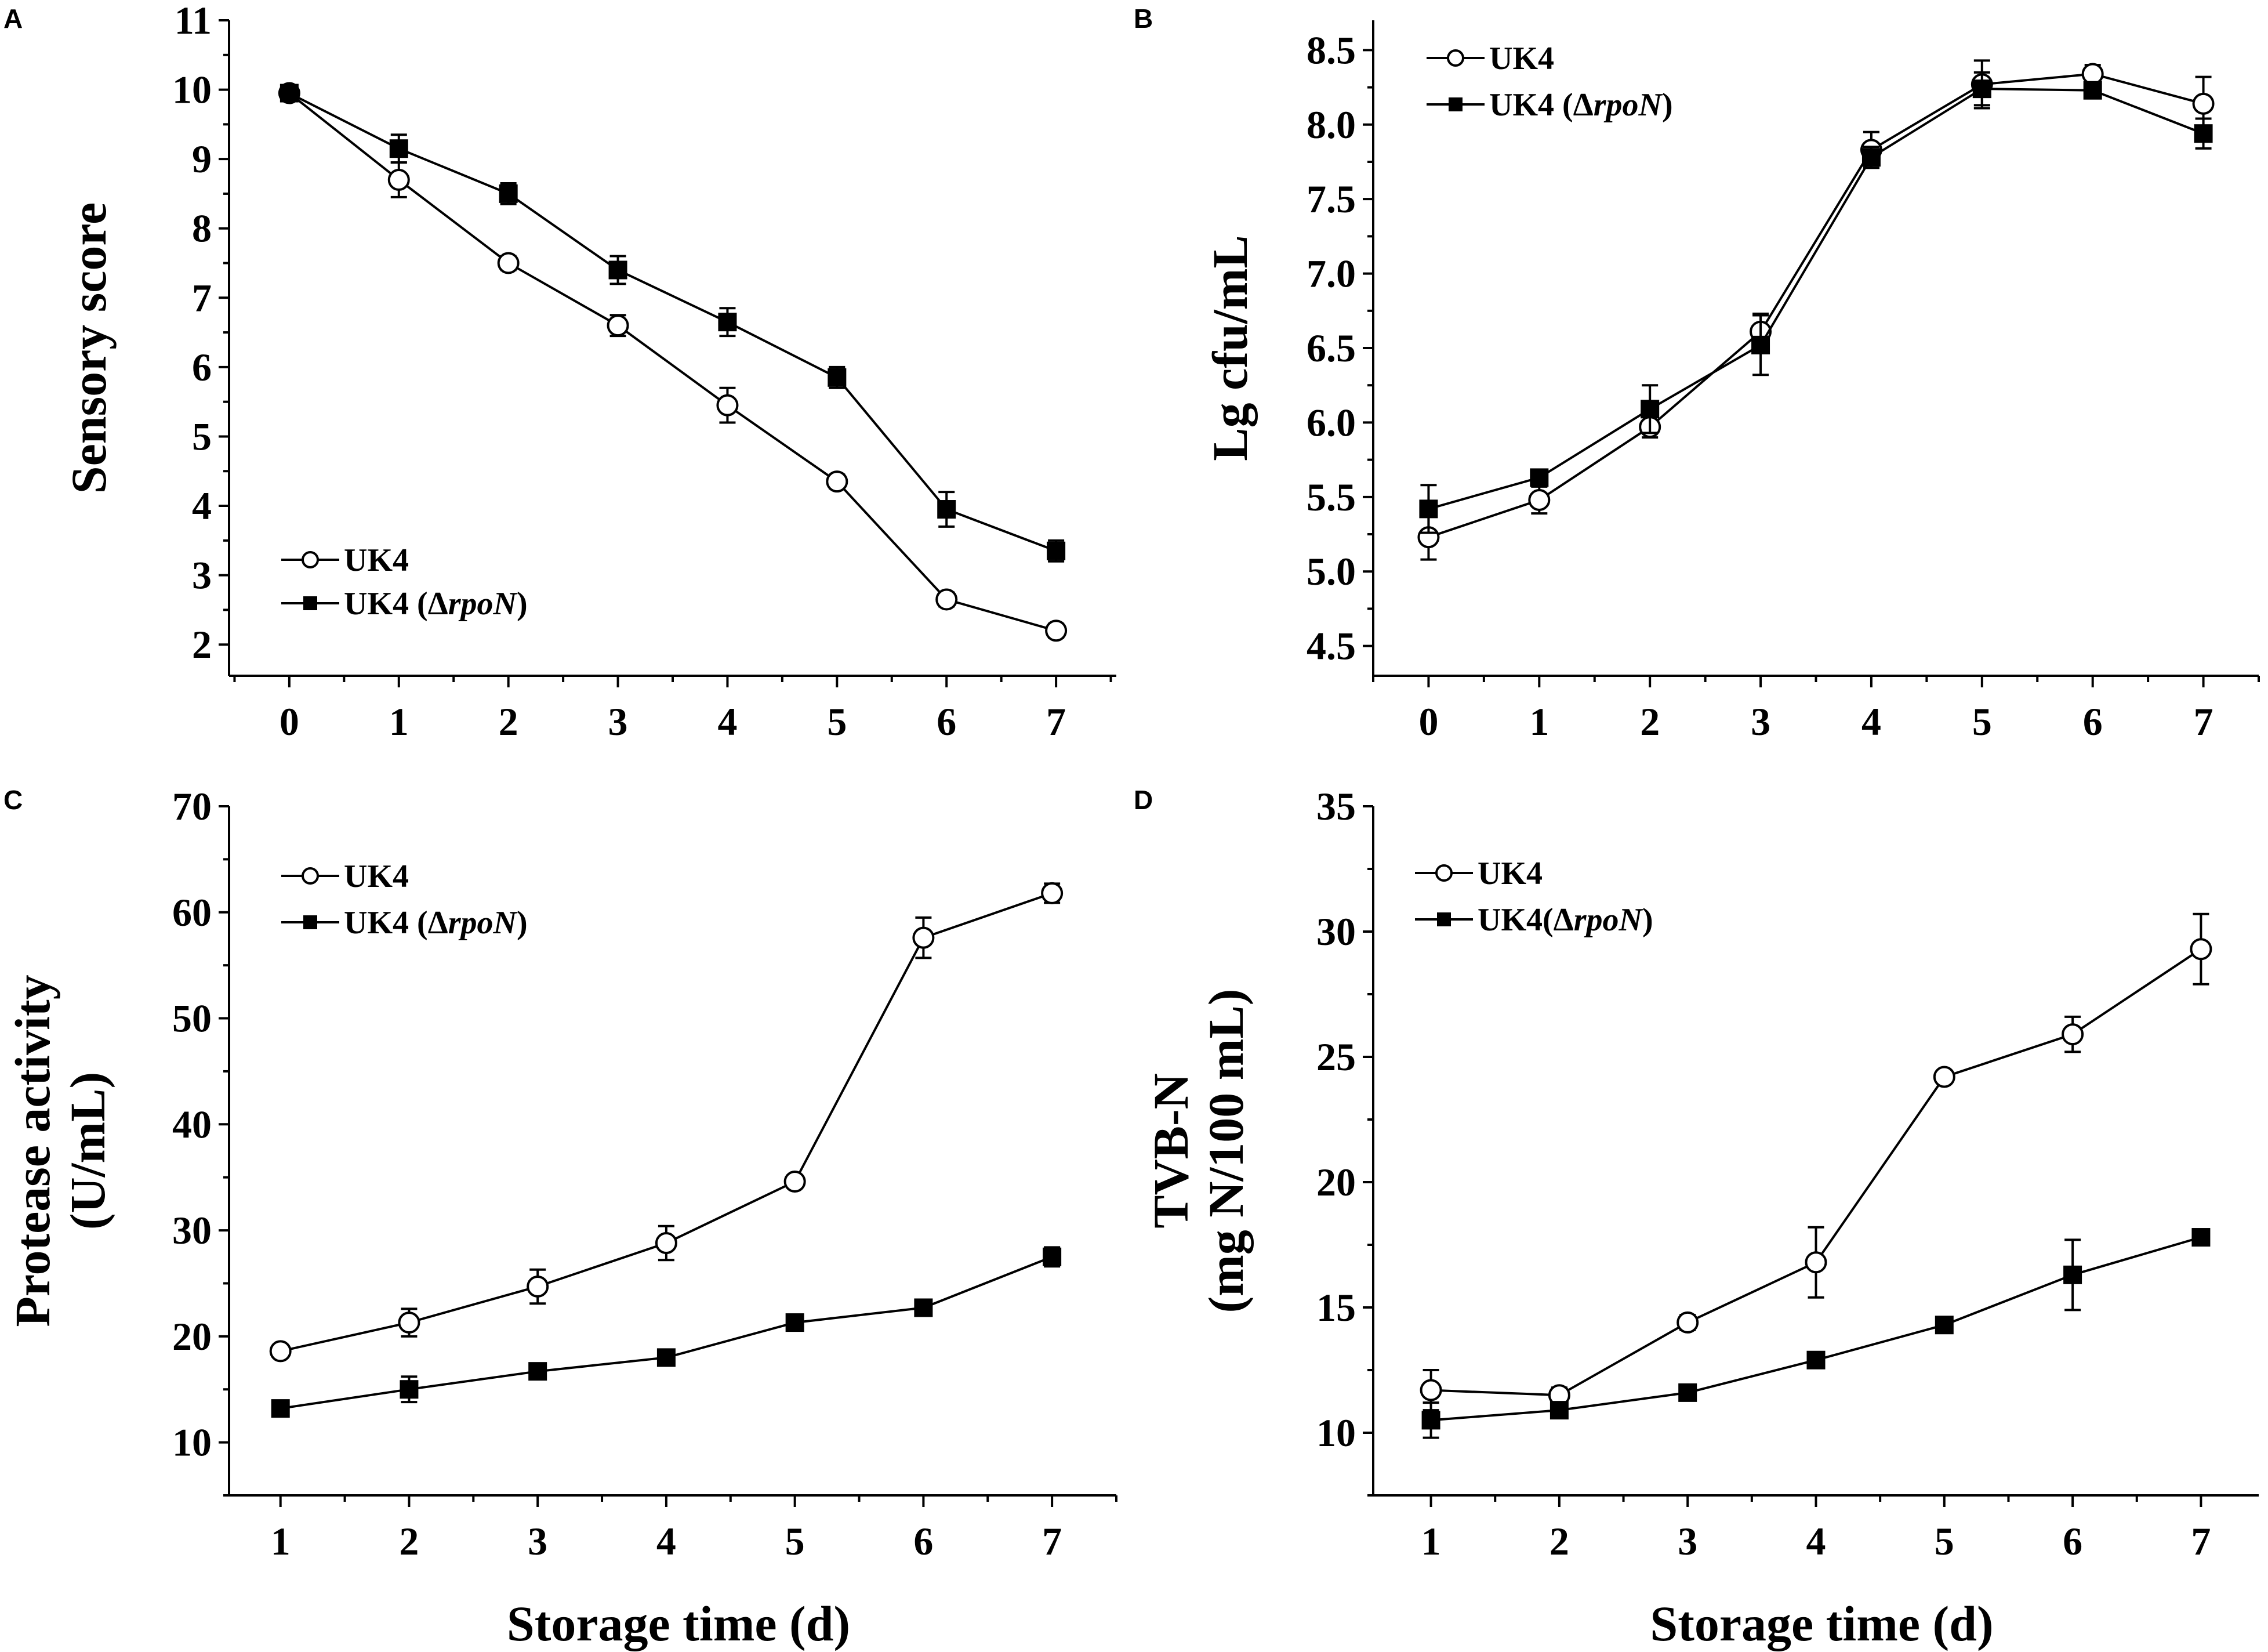 The height and width of the screenshot is (1652, 2268). What do you see at coordinates (202, 436) in the screenshot?
I see `y-tick-label: 5` at bounding box center [202, 436].